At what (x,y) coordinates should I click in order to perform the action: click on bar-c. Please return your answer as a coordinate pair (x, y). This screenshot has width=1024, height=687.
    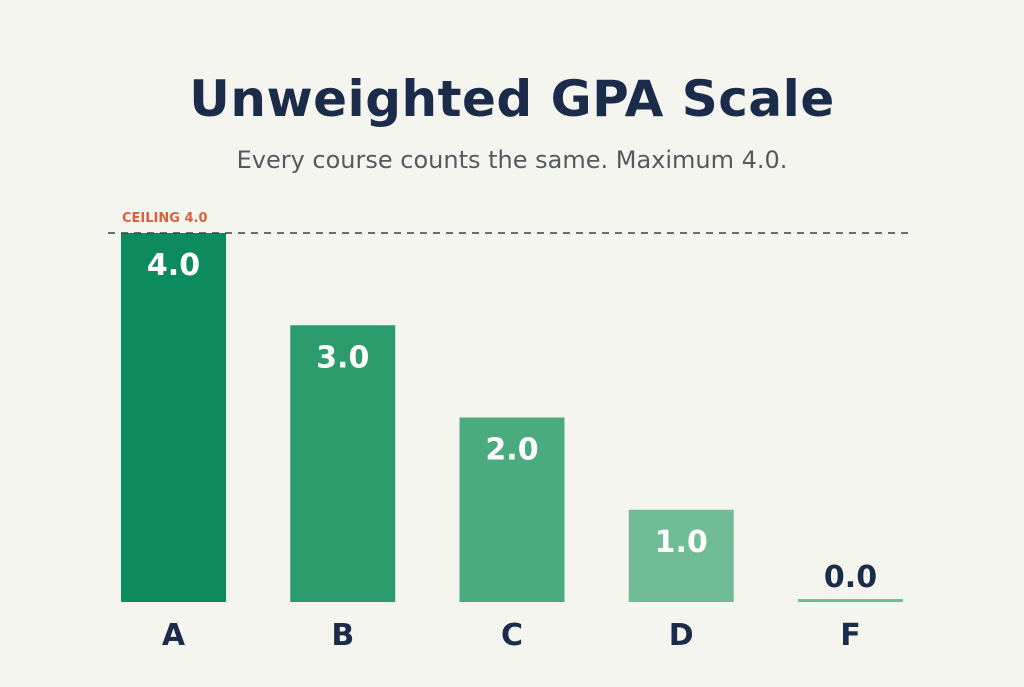
    Looking at the image, I should click on (512, 509).